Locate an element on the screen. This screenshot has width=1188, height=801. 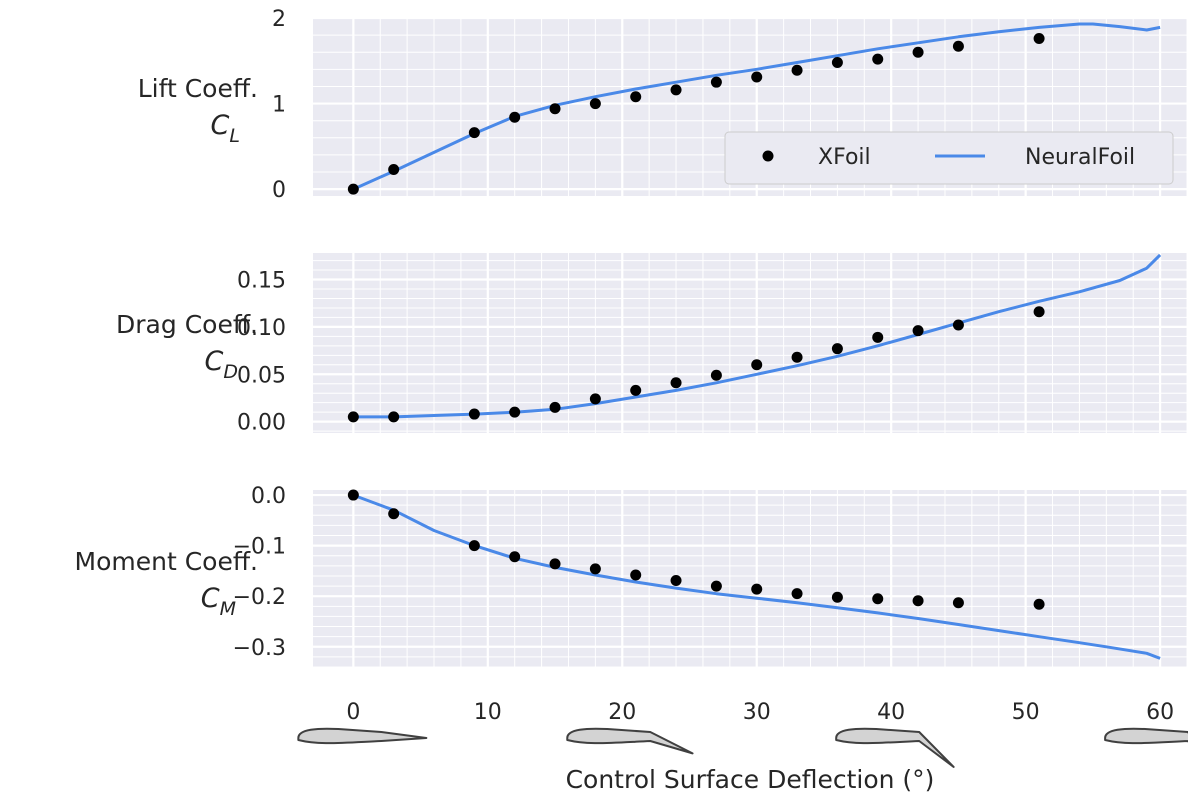
drag-ytick-label: 0.10 is located at coordinates (261, 328).